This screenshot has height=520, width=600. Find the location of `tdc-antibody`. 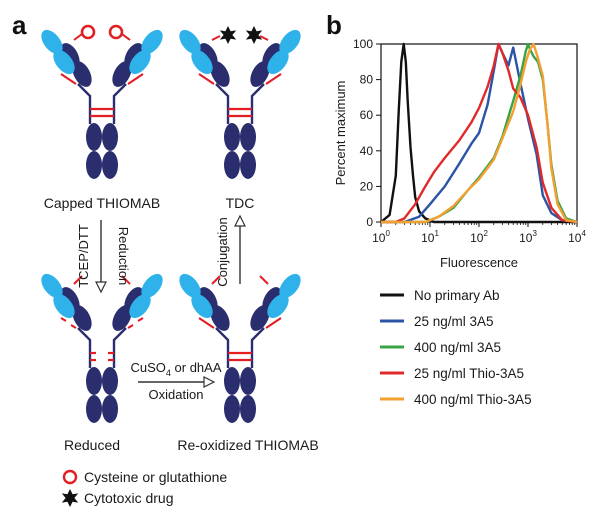

tdc-antibody is located at coordinates (240, 102).